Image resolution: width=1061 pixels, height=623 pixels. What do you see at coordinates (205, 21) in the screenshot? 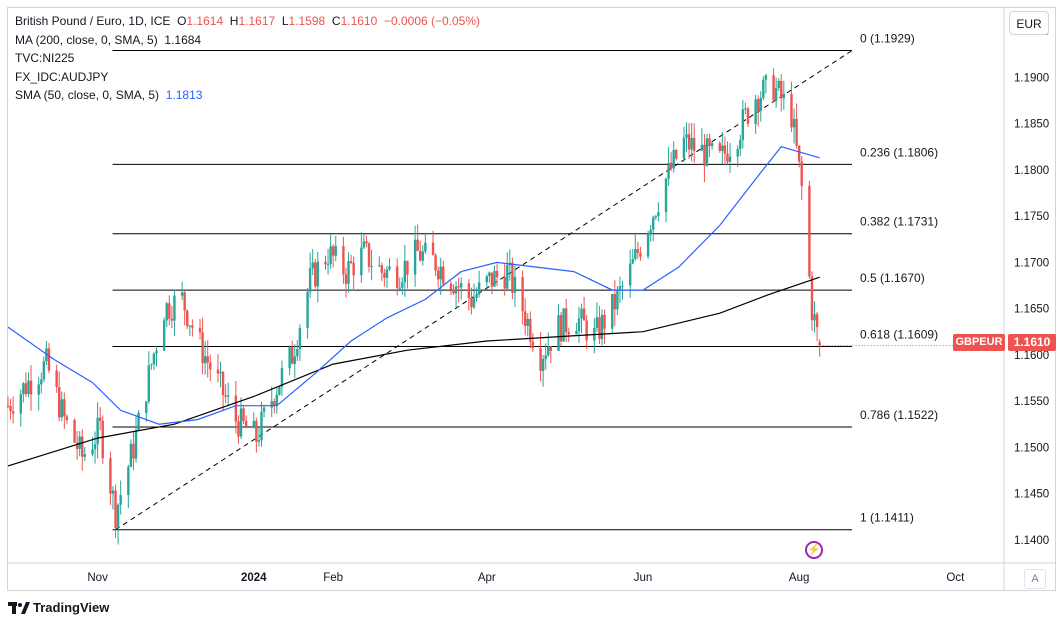
I see `open-value: 1.1614` at bounding box center [205, 21].